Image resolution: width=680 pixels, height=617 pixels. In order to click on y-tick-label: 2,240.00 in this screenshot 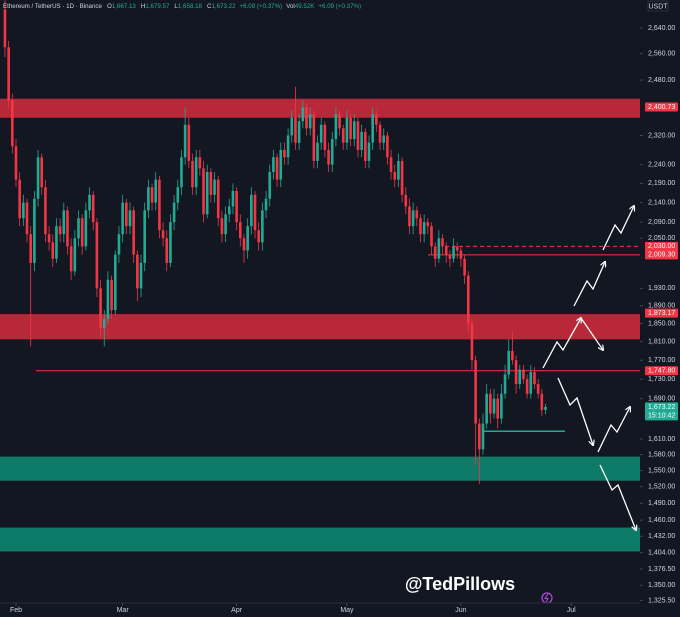, I will do `click(661, 164)`.